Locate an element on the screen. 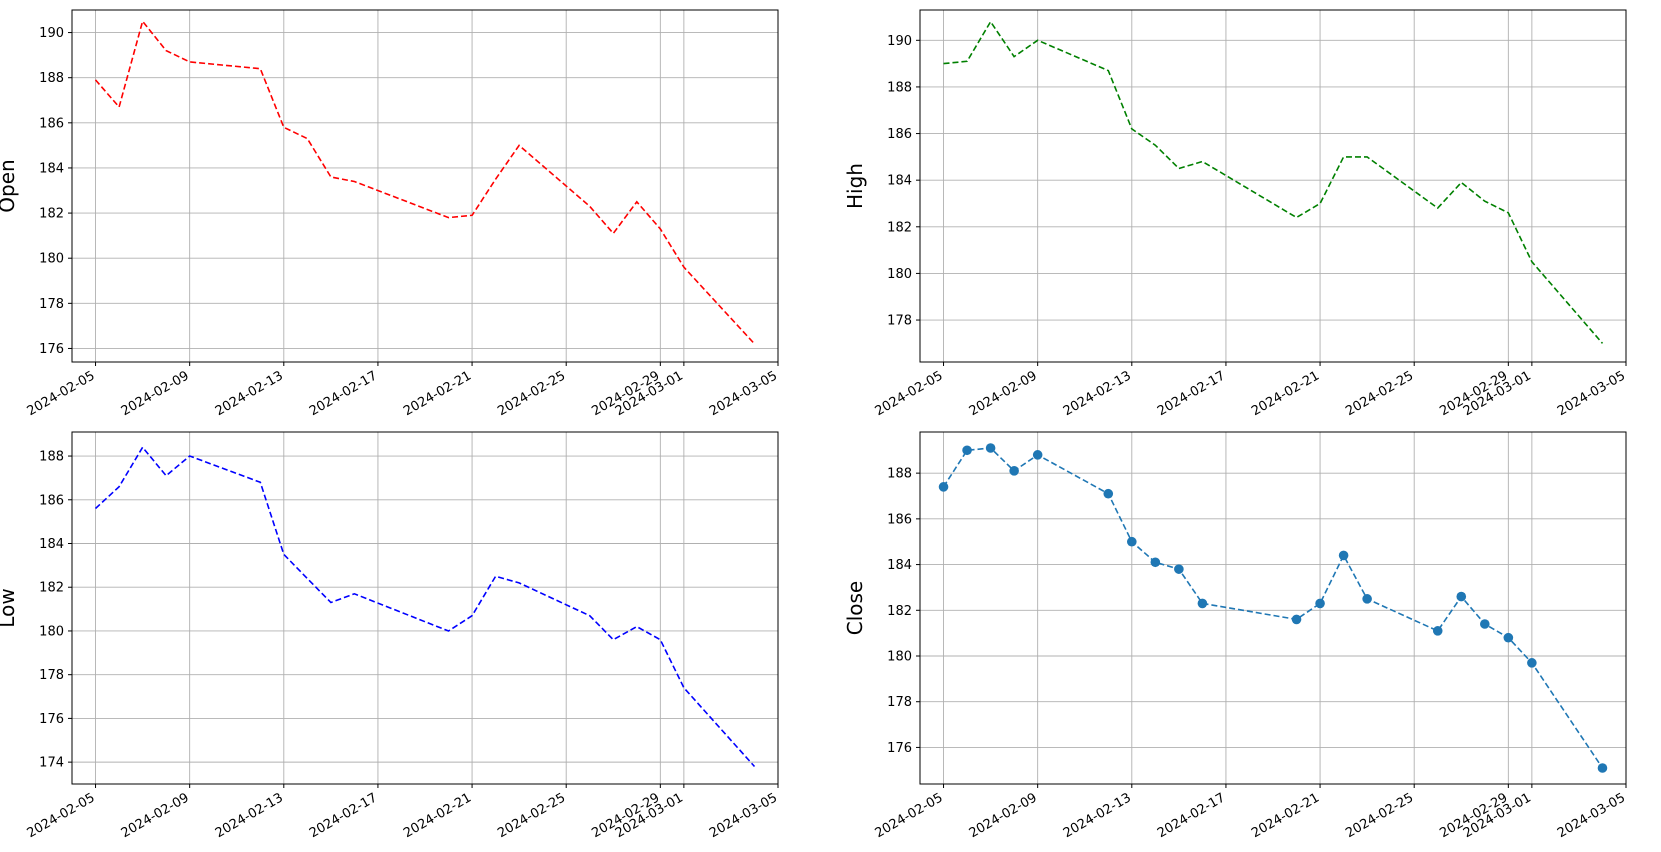 The width and height of the screenshot is (1661, 852). y-axis-label: Close is located at coordinates (855, 608).